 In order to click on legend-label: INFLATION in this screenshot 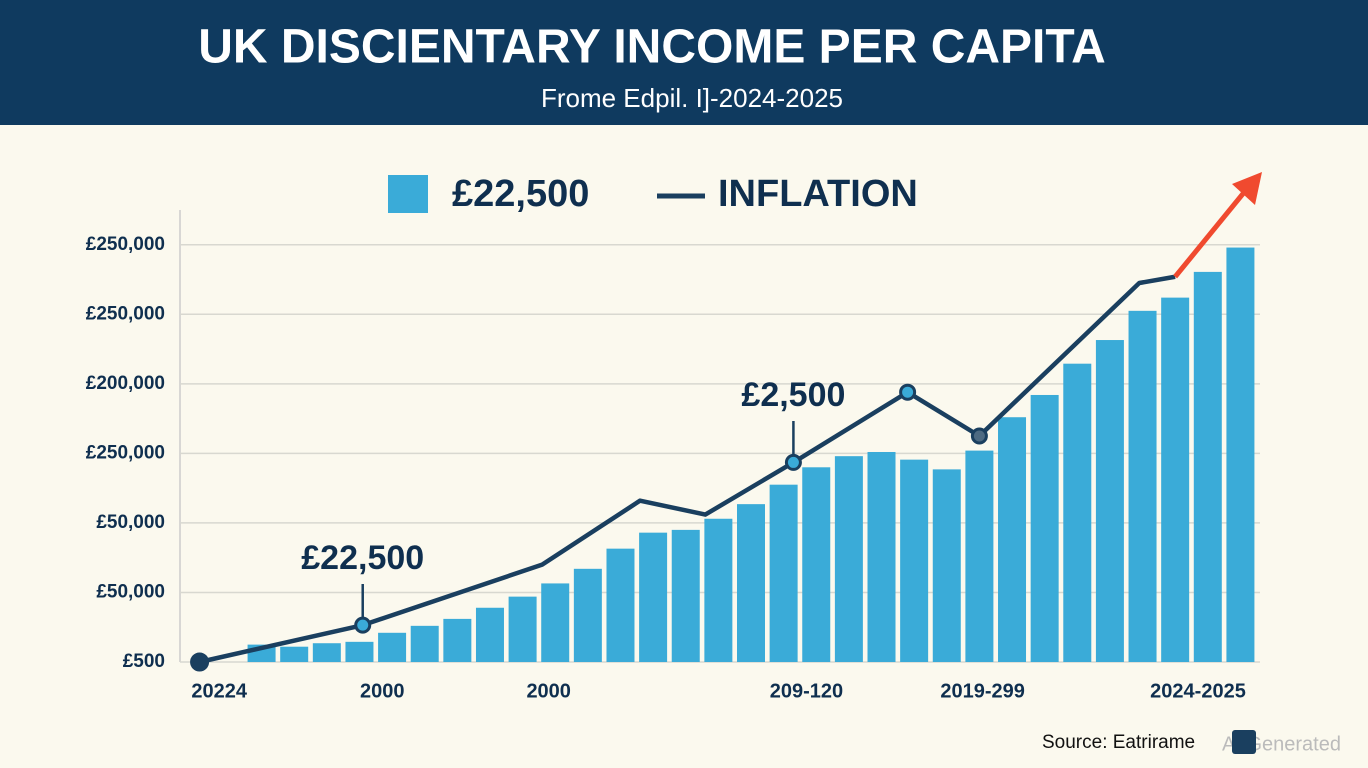, I will do `click(818, 194)`.